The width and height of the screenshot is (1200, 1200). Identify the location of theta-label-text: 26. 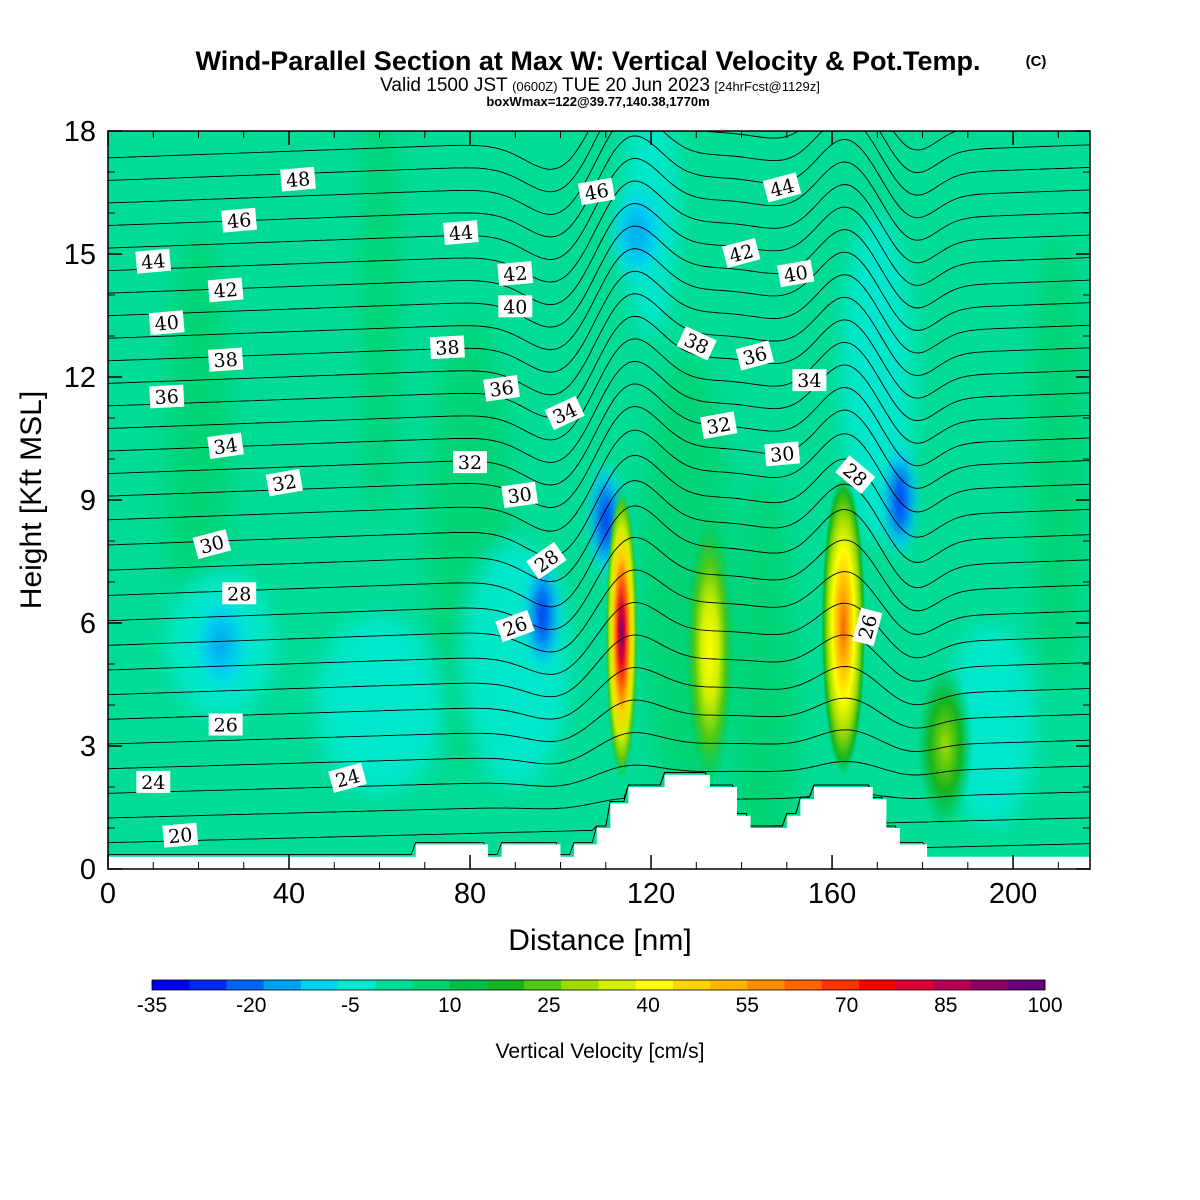
(226, 726).